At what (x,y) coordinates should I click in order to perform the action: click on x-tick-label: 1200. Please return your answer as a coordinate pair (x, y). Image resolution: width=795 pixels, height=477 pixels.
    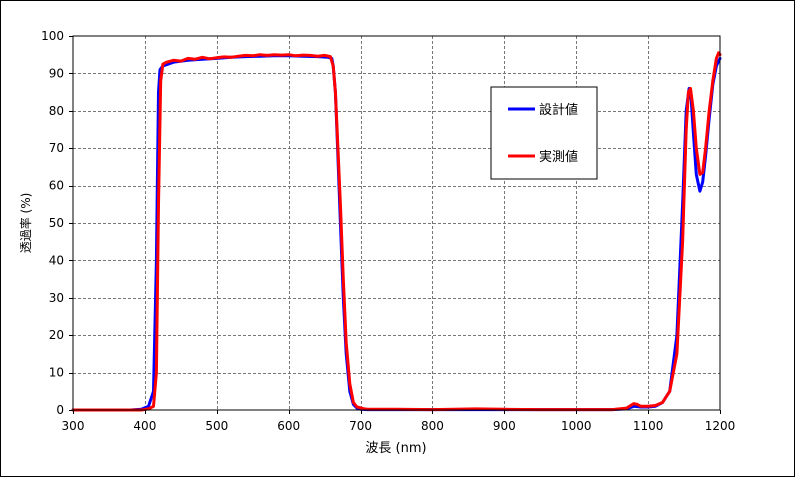
    Looking at the image, I should click on (720, 426).